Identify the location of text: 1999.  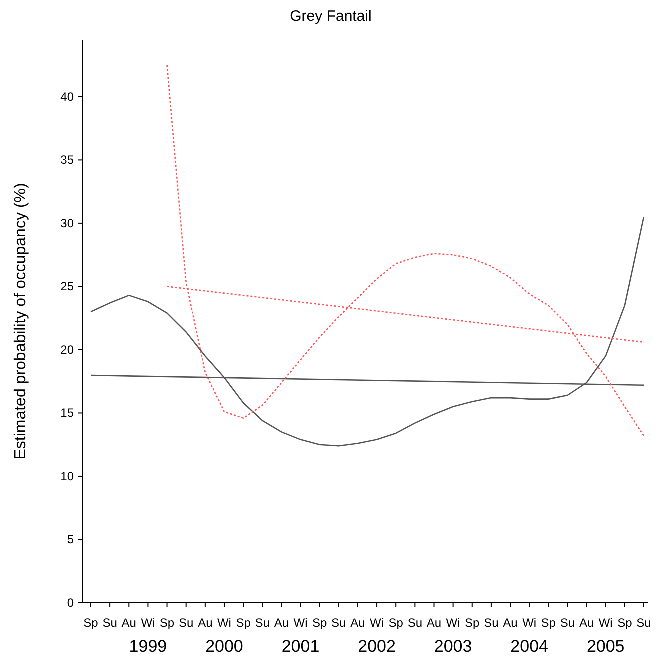
(148, 646).